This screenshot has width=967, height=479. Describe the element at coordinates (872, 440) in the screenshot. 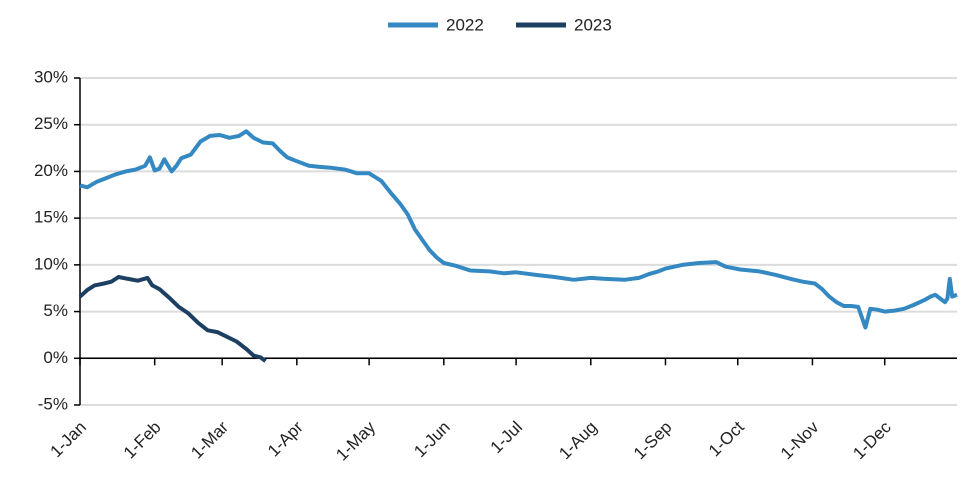

I see `x-tick-label: 1-Dec` at that location.